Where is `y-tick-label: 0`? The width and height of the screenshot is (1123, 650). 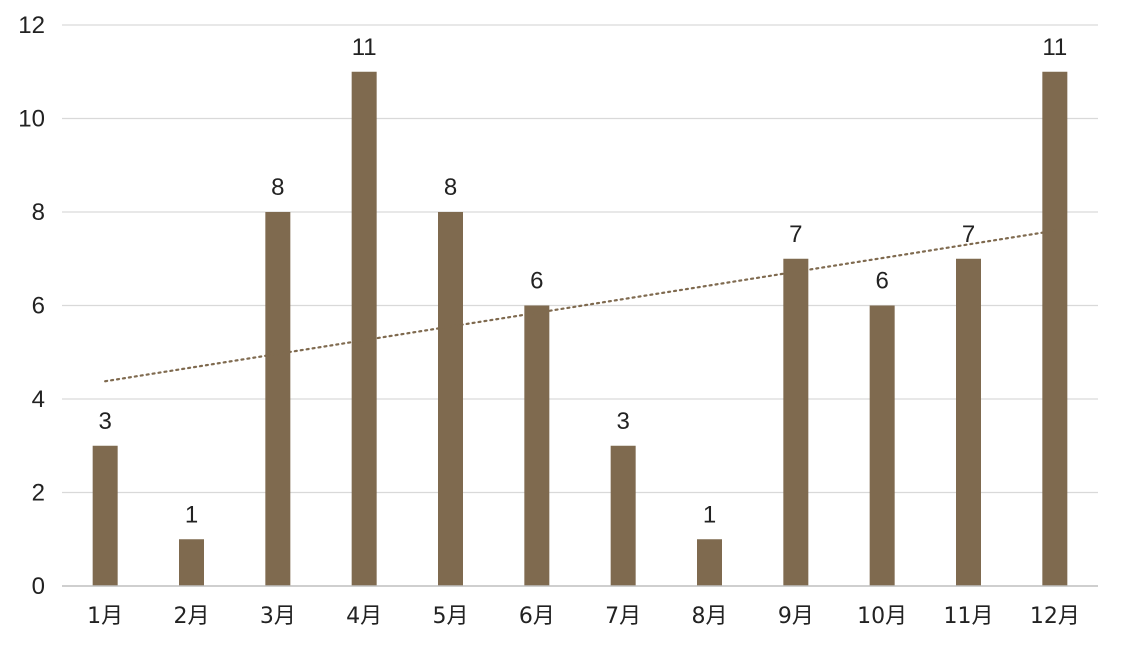
y-tick-label: 0 is located at coordinates (38, 586).